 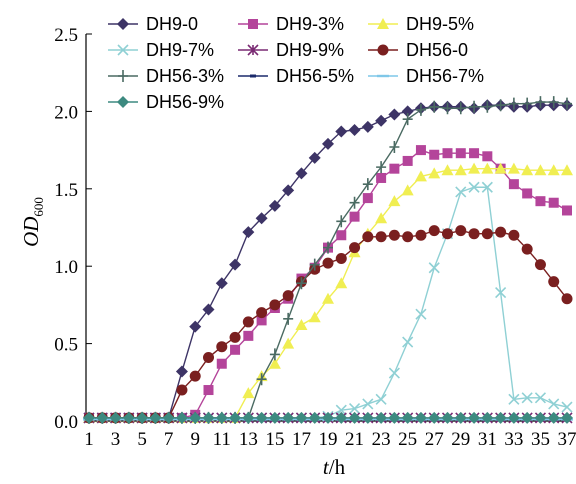 What do you see at coordinates (418, 50) in the screenshot?
I see `legend-item-dh56-0: DH56-0` at bounding box center [418, 50].